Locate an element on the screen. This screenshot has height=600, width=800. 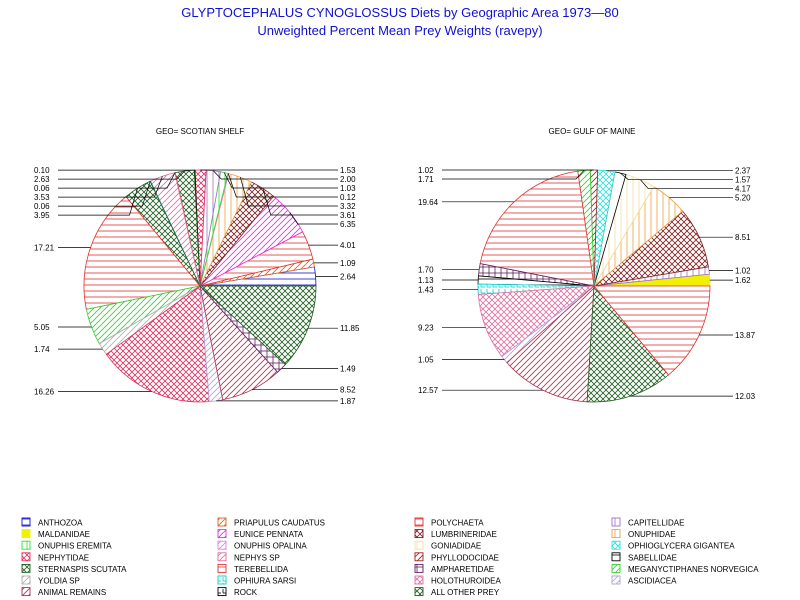
legend-label: MEGANYCTIPHANES NORVEGICA is located at coordinates (693, 569).